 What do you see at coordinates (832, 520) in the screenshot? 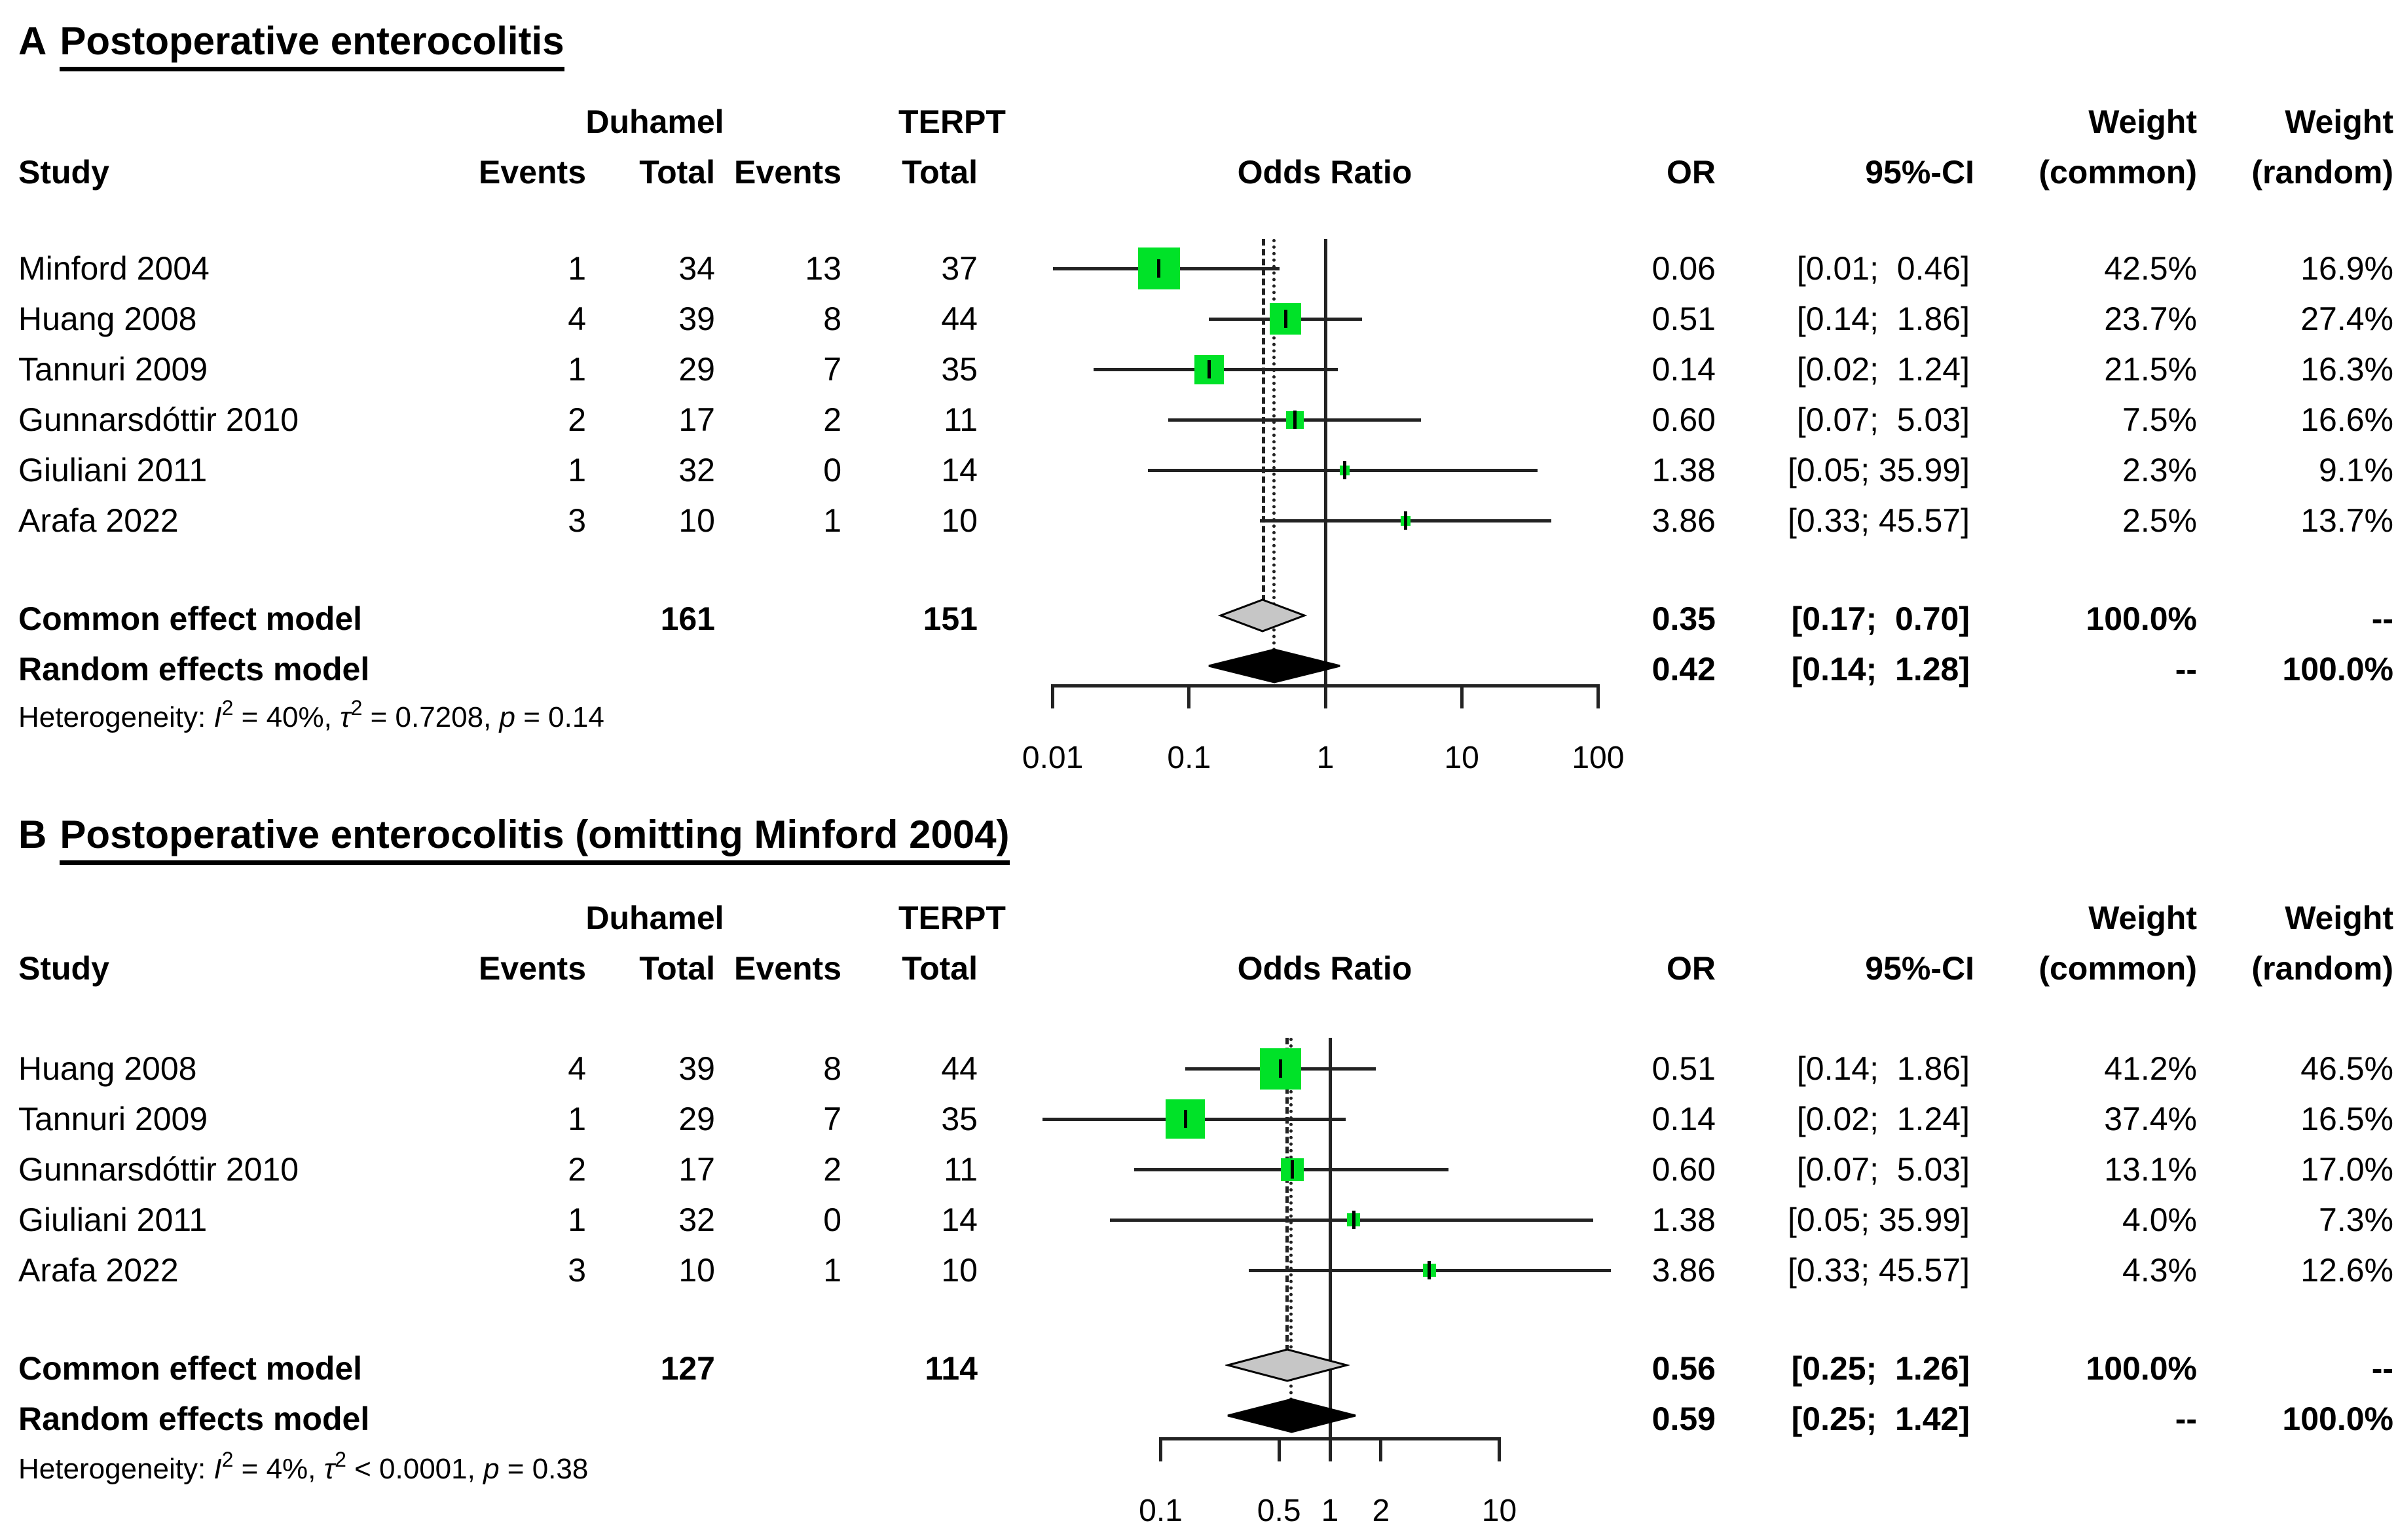
I see `terpt-events-value: 1` at bounding box center [832, 520].